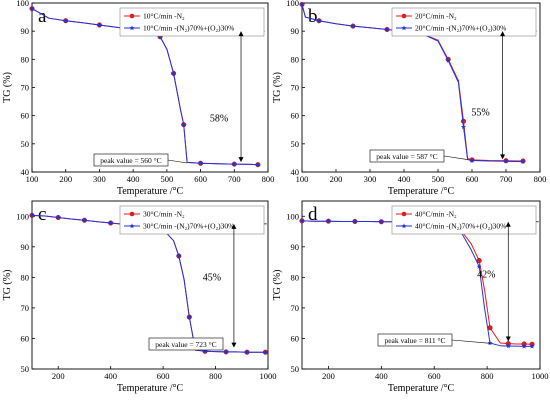  I want to click on peak-callout-text: peak value = 587 °C, so click(406, 156).